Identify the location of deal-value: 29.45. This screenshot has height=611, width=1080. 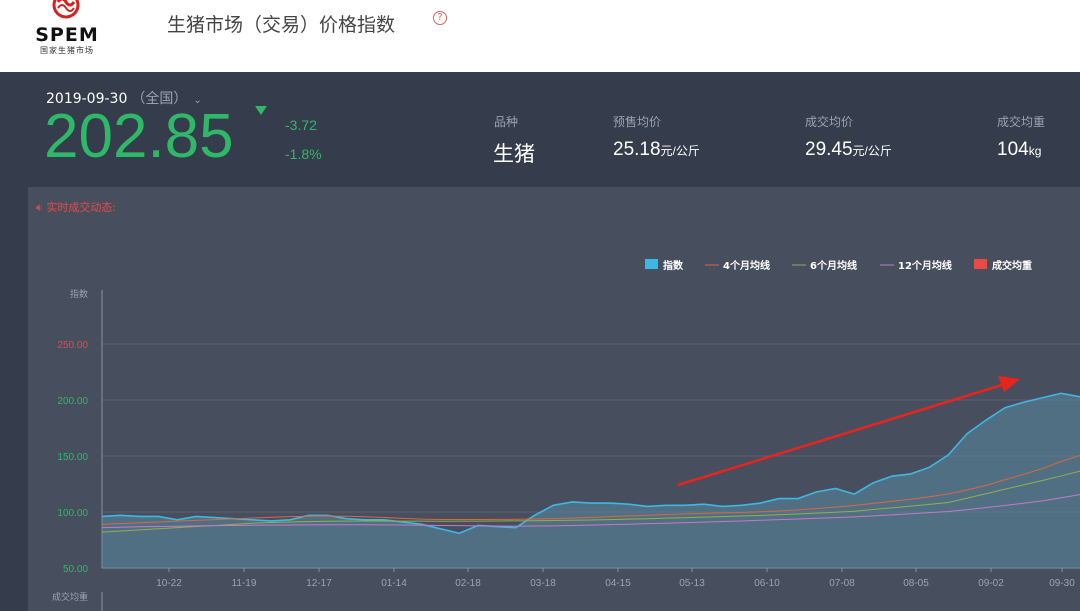
(829, 149).